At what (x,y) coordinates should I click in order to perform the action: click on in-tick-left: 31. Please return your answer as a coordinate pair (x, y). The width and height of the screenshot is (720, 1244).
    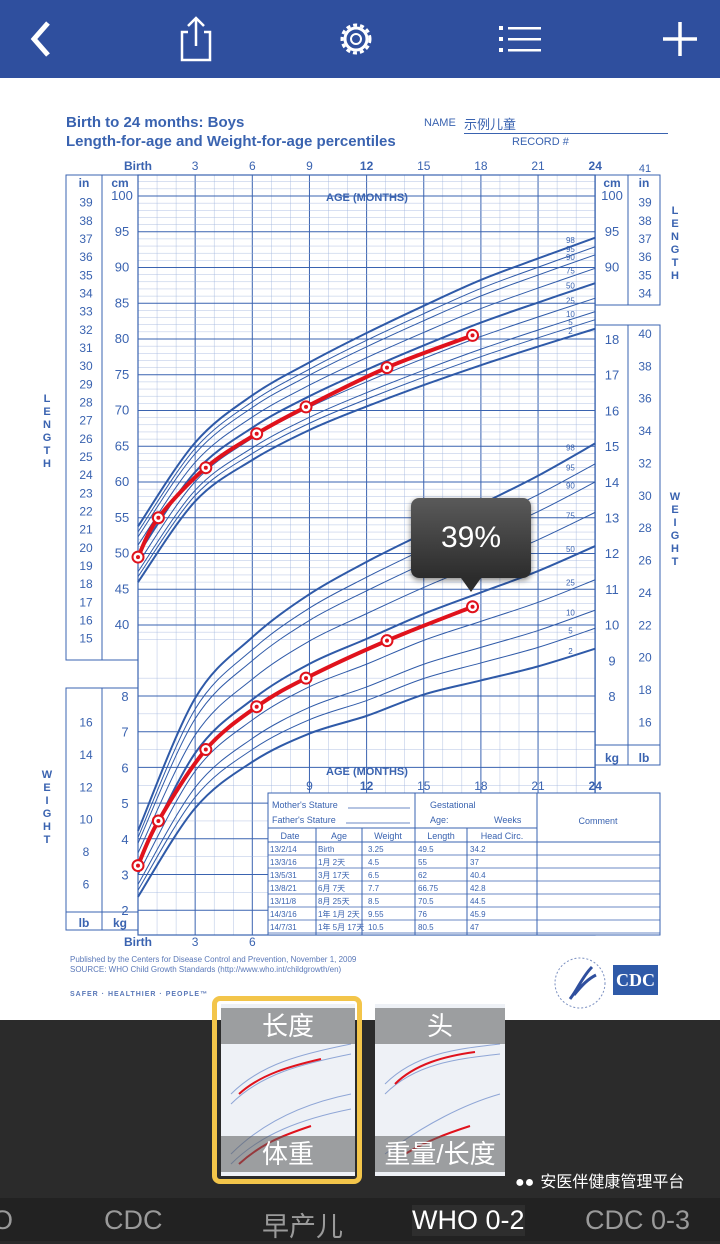
    Looking at the image, I should click on (86, 348).